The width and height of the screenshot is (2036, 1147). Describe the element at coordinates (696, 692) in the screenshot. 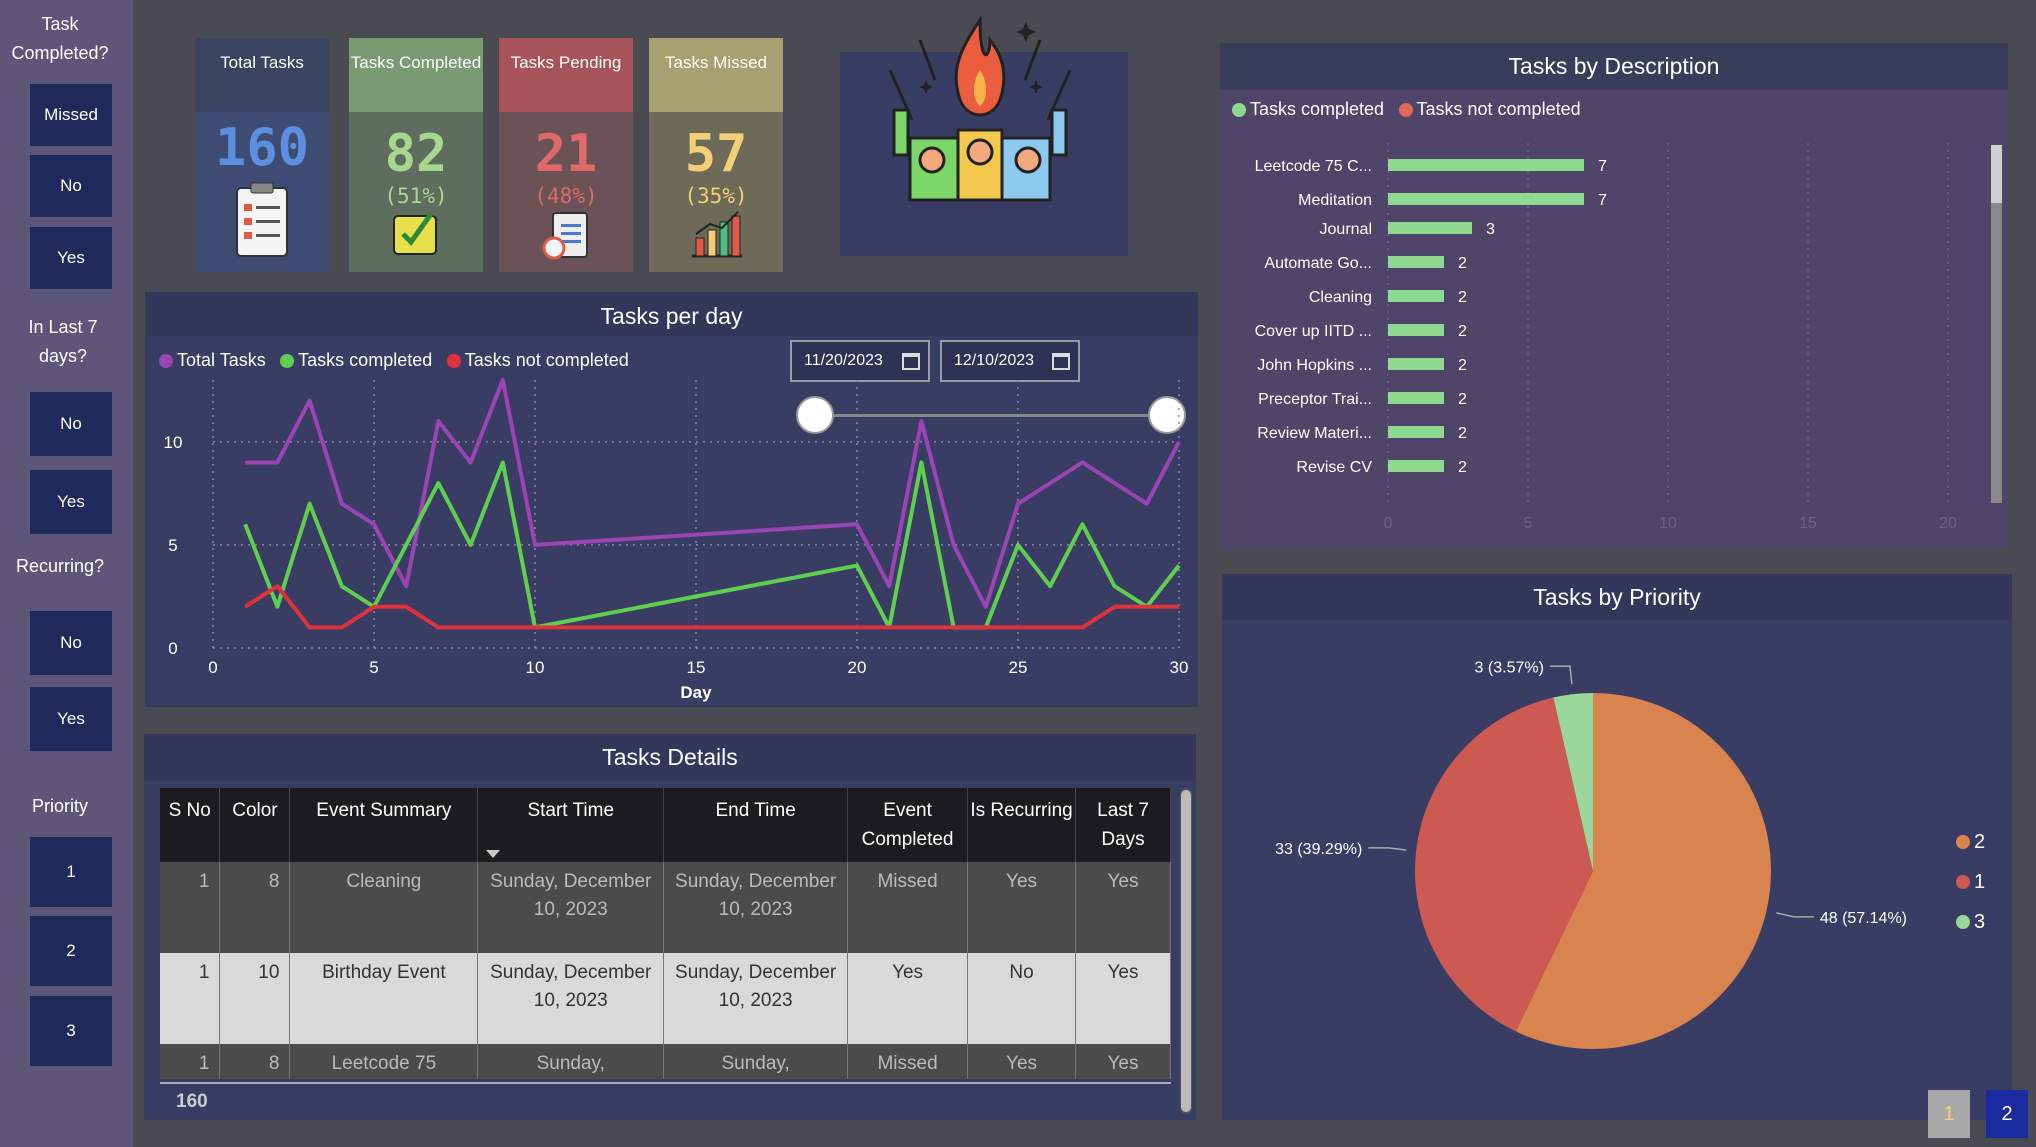

I see `x-axis-label: Day` at that location.